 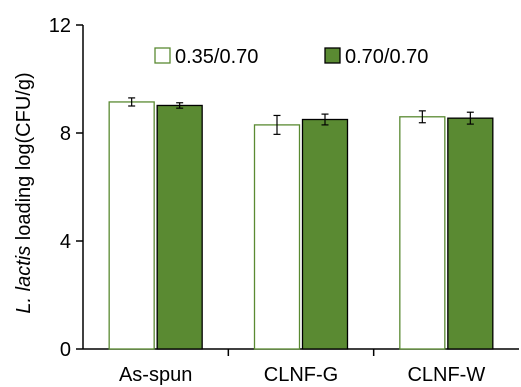 I want to click on y-tick-label: 8, so click(x=65, y=134).